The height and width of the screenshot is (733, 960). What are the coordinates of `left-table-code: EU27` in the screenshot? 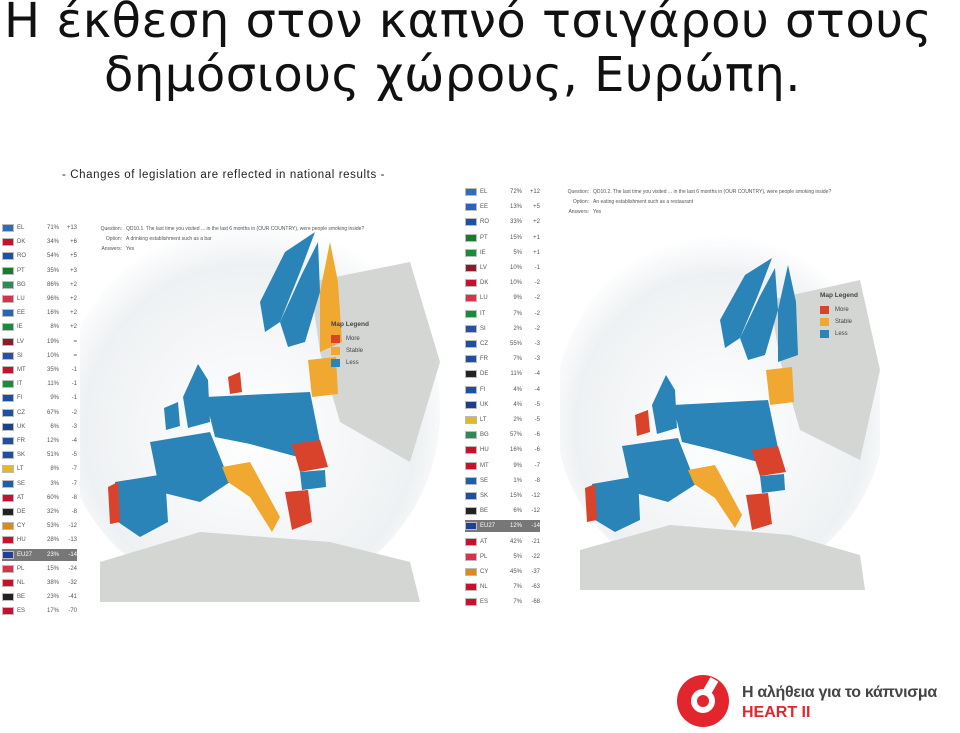 It's located at (25, 554).